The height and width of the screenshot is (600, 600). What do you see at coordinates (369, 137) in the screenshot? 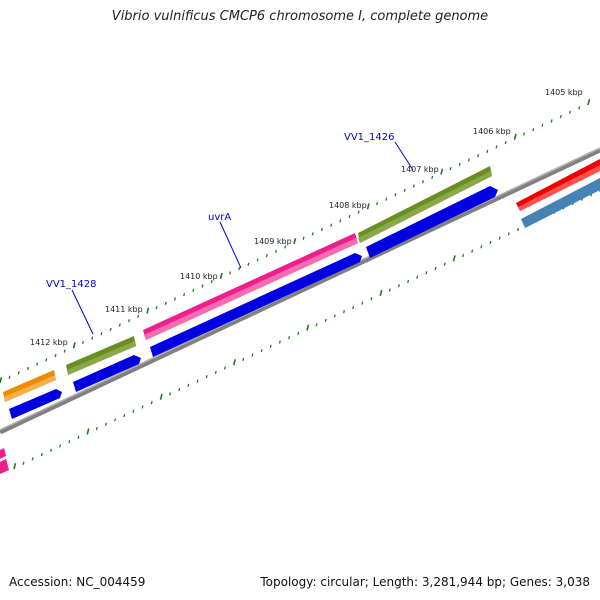
I see `gene-label-vv1-1426: VV1_1426` at bounding box center [369, 137].